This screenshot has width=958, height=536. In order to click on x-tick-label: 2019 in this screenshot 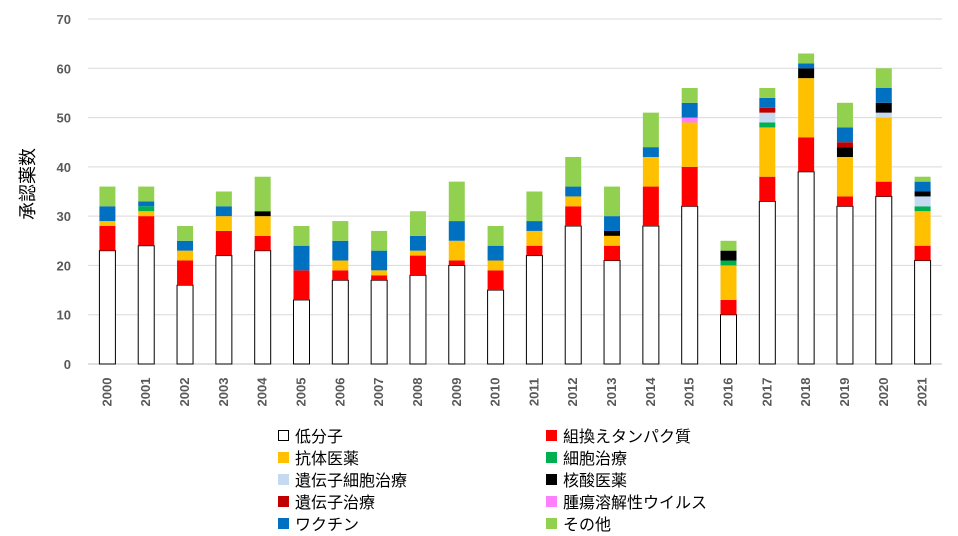, I will do `click(844, 392)`.